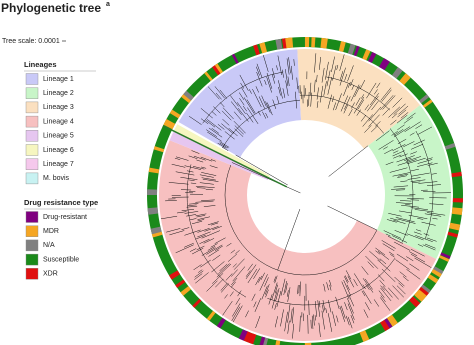 The image size is (474, 345). What do you see at coordinates (108, 4) in the screenshot?
I see `title-superscript: a` at bounding box center [108, 4].